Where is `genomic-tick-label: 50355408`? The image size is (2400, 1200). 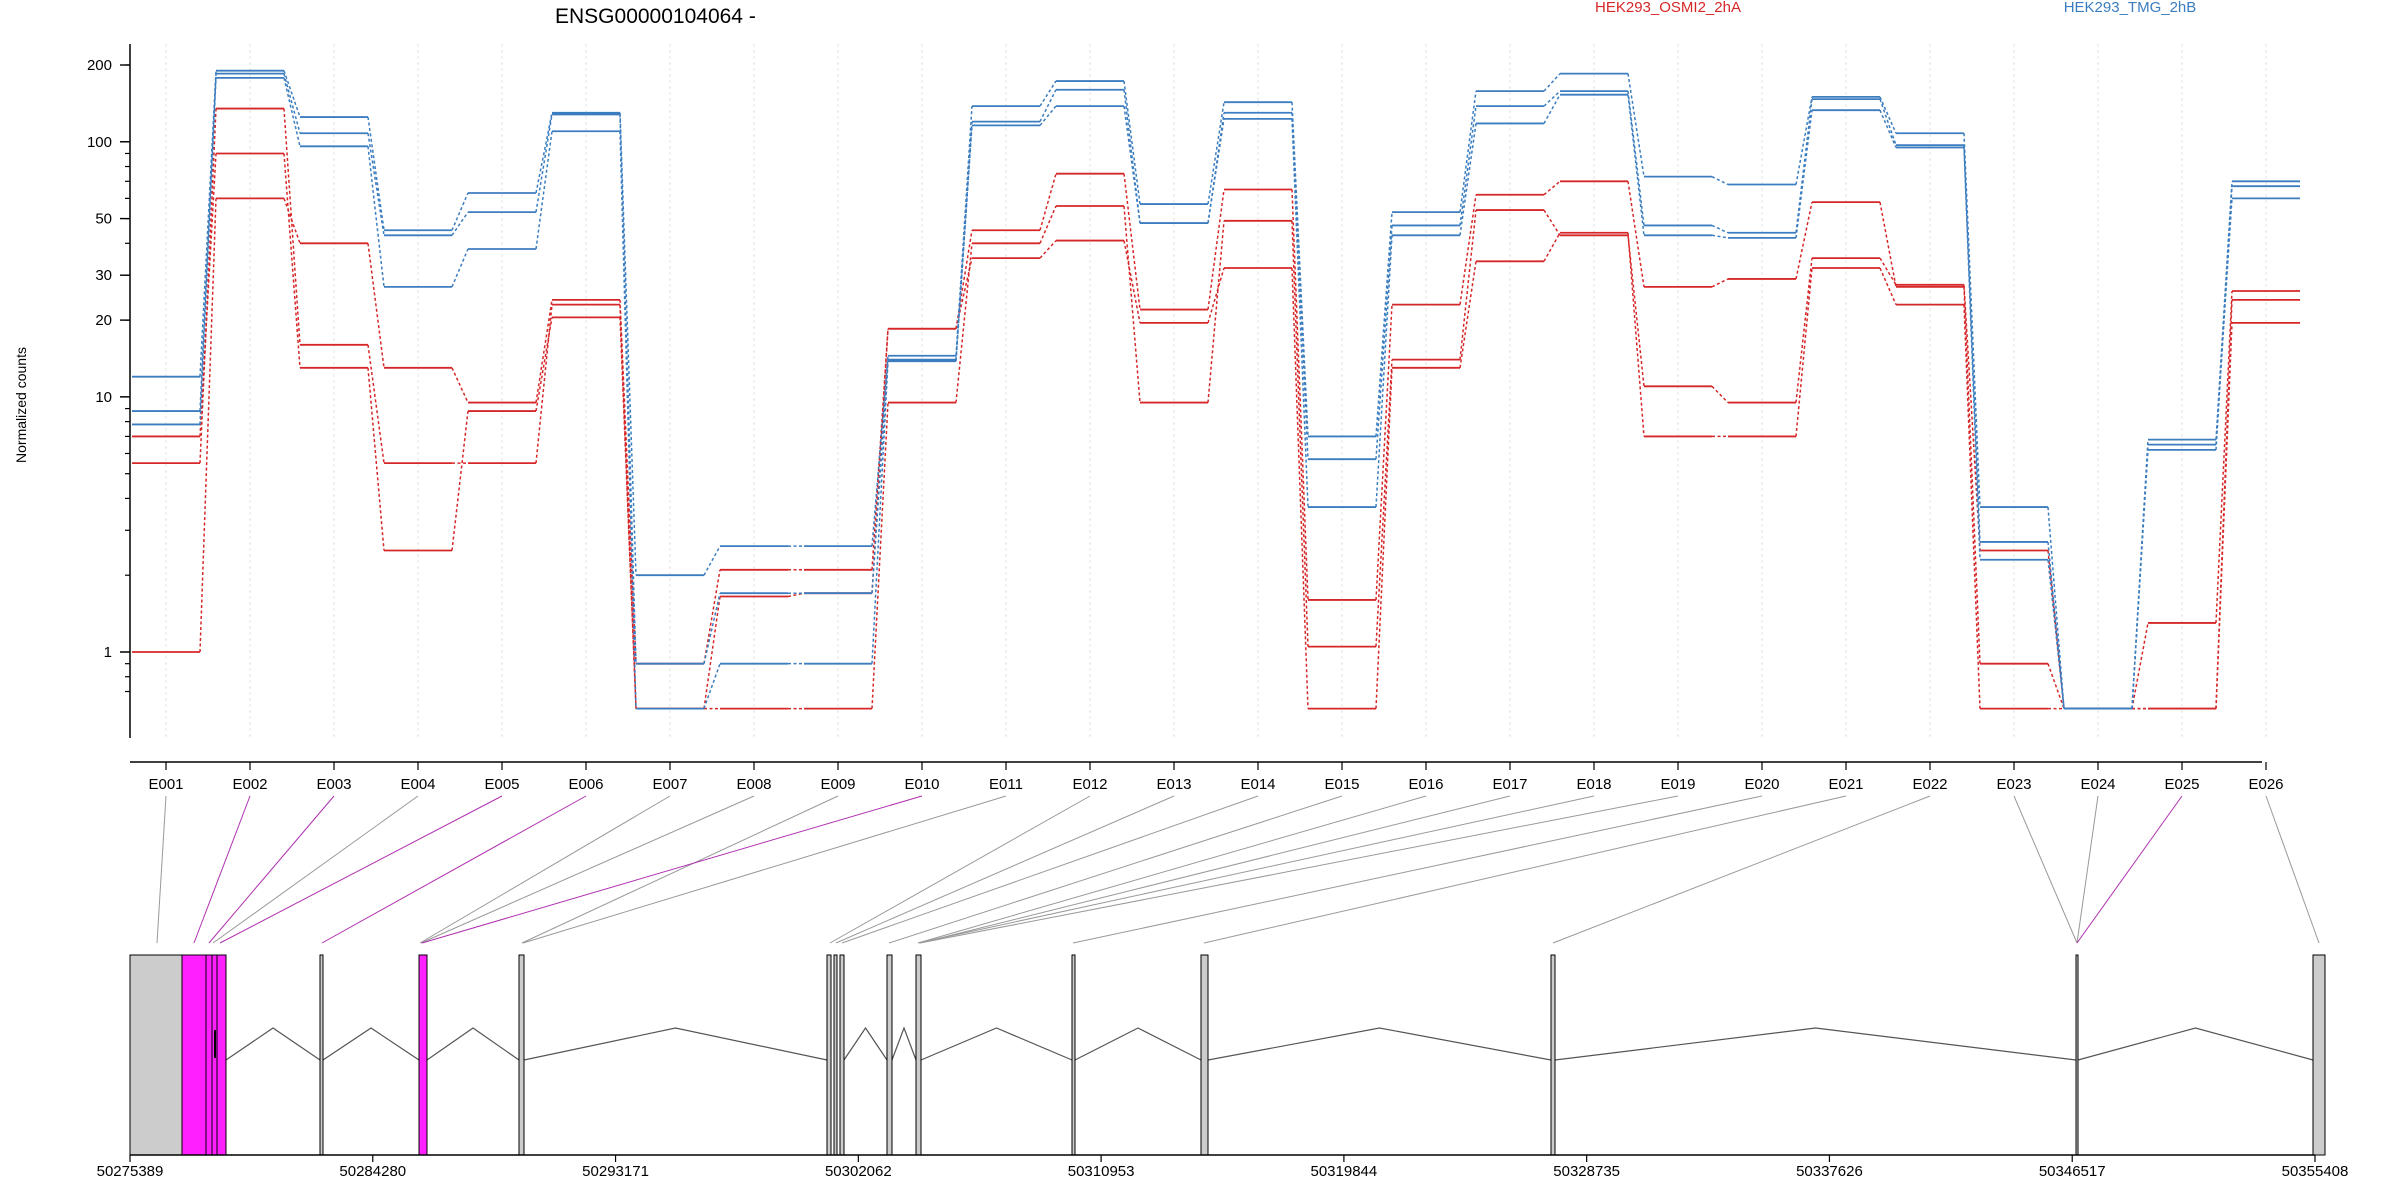
genomic-tick-label: 50355408 is located at coordinates (2315, 1171).